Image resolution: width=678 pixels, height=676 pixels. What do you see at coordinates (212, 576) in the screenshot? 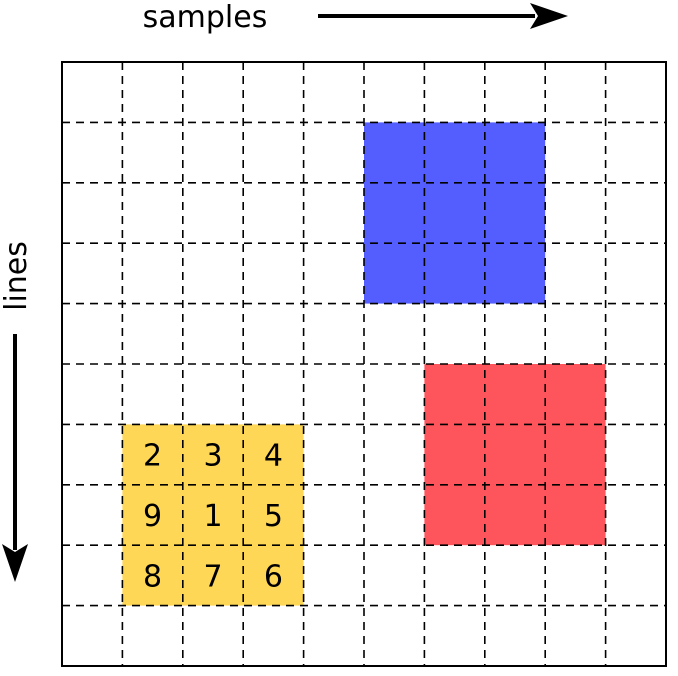
I see `neighbor-number: 7` at bounding box center [212, 576].